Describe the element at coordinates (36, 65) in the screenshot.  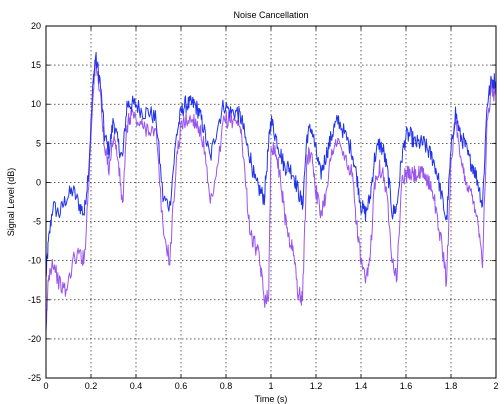
I see `y-tick-label: 15` at that location.